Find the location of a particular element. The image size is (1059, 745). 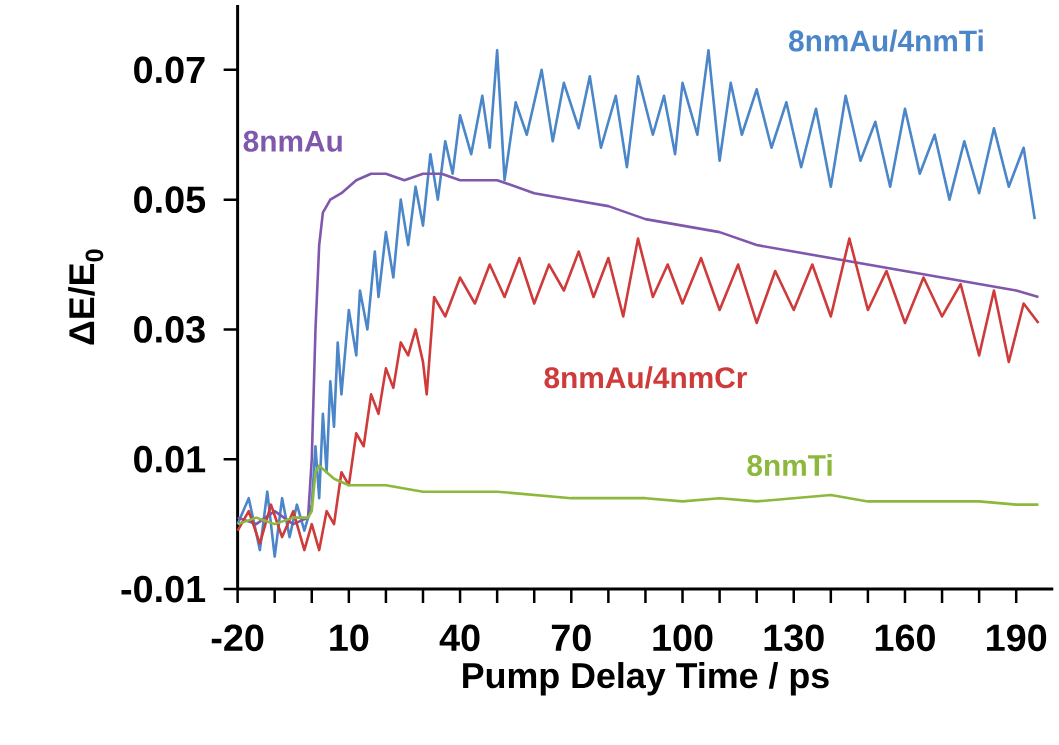

y-tick-label: 0.01 is located at coordinates (170, 459).